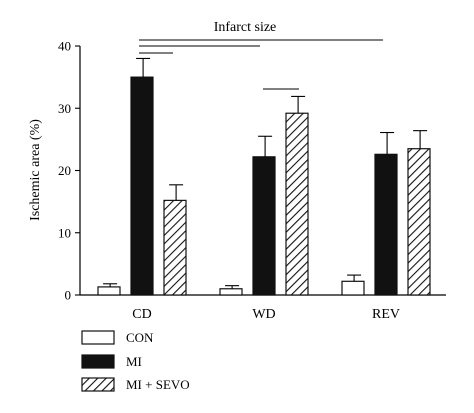 Image resolution: width=474 pixels, height=413 pixels. I want to click on y-tick-label-10: 10, so click(64, 232).